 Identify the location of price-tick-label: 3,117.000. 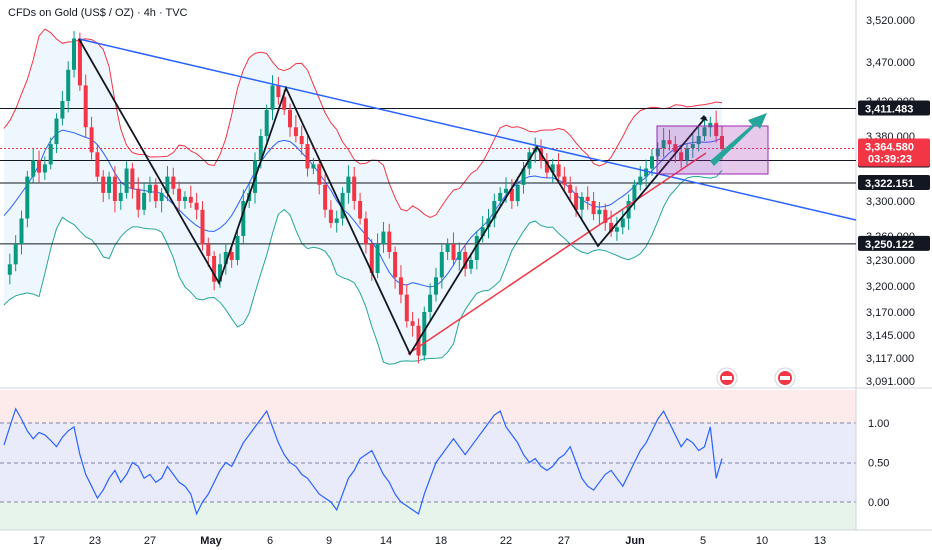
(890, 359).